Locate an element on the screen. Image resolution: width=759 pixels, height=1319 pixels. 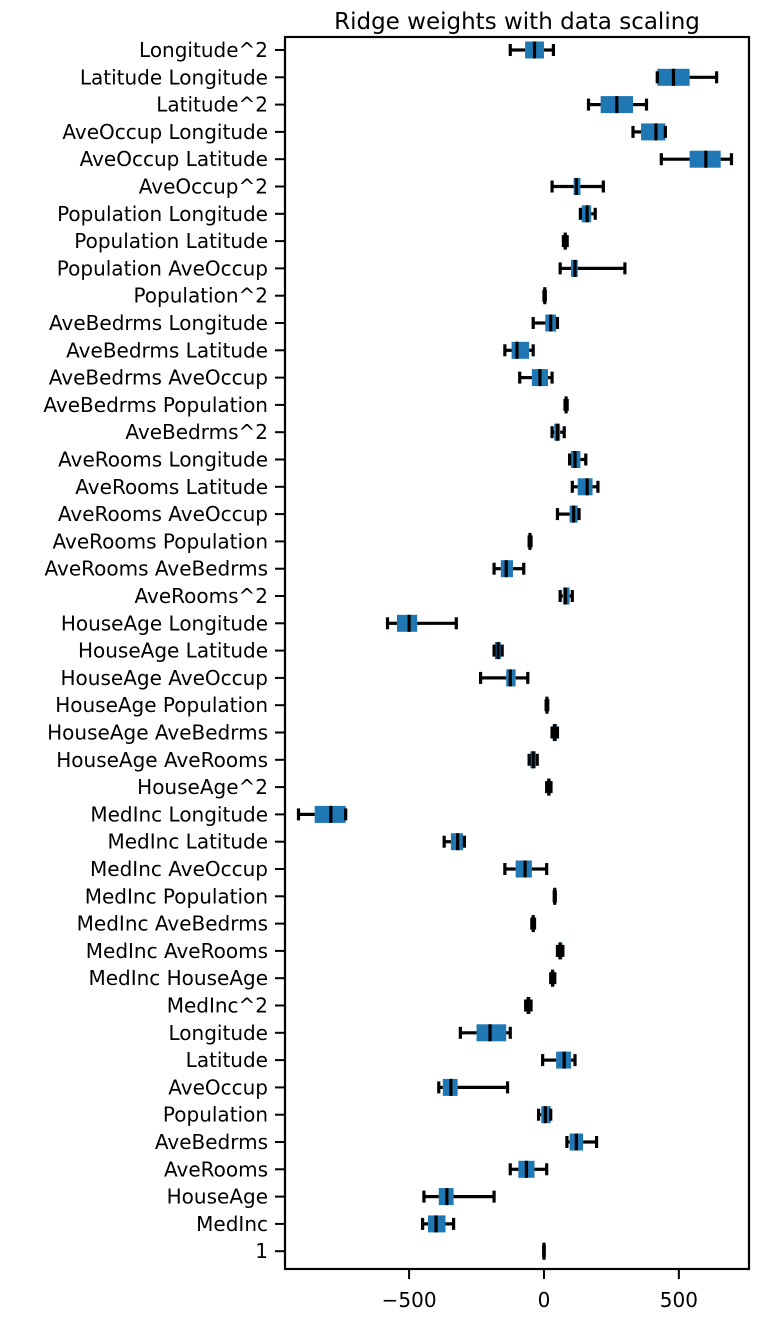
y-tick-label: AveRooms Population is located at coordinates (160, 541).